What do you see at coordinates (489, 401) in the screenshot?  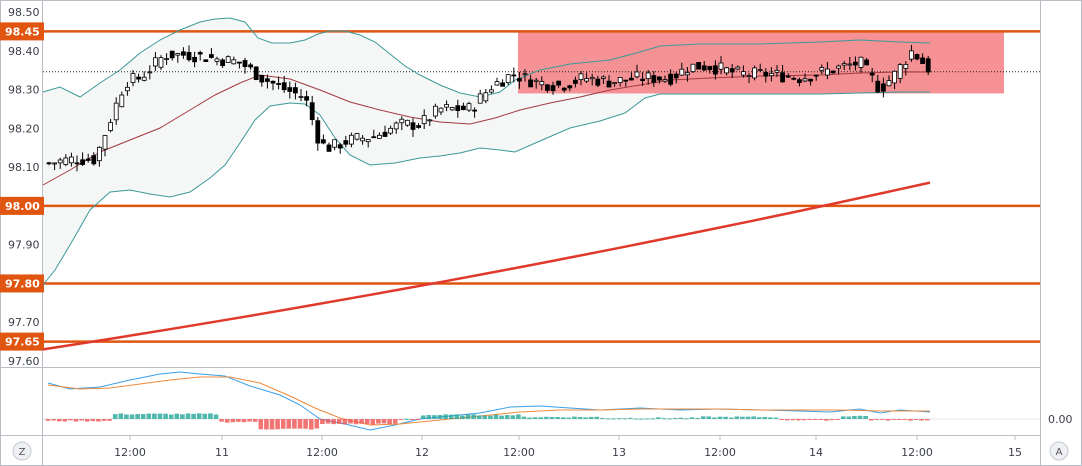 I see `macd-line` at bounding box center [489, 401].